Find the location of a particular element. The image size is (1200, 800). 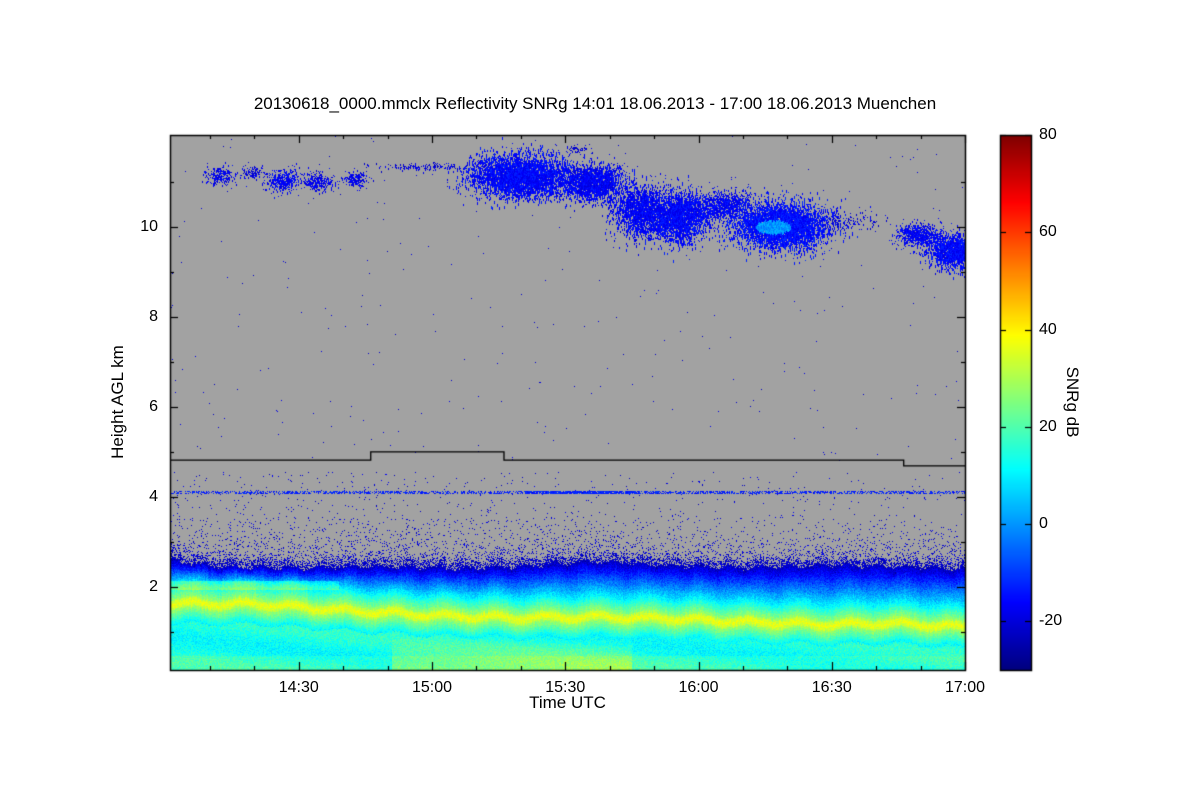

y-tick-label: 8 is located at coordinates (153, 317).